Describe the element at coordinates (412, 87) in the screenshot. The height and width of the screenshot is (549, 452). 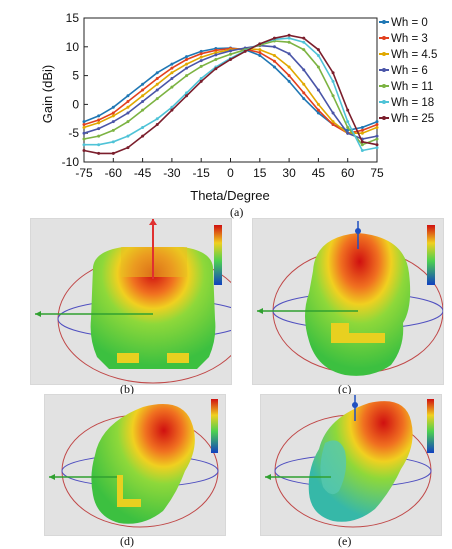
I see `legend-label: Wh = 11` at that location.